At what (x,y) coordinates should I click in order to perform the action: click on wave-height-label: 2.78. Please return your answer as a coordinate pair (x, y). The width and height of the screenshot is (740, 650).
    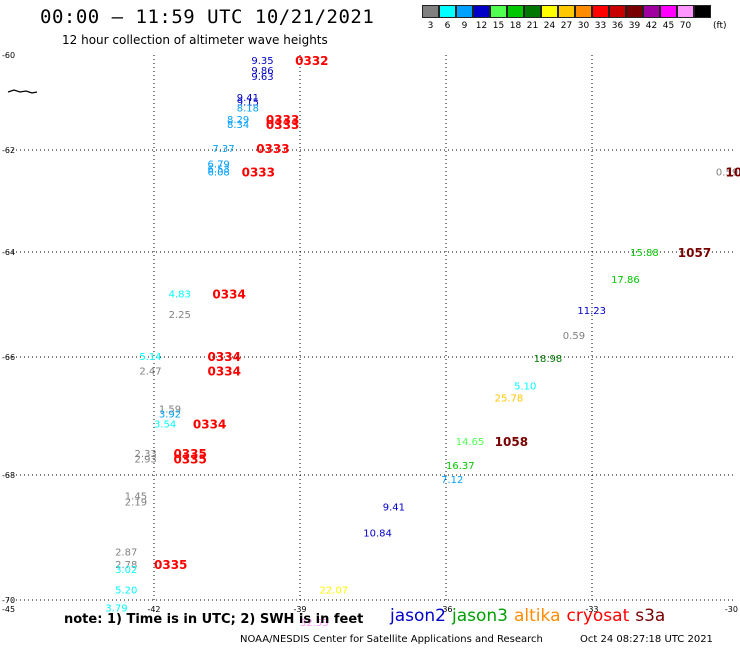
    Looking at the image, I should click on (126, 565).